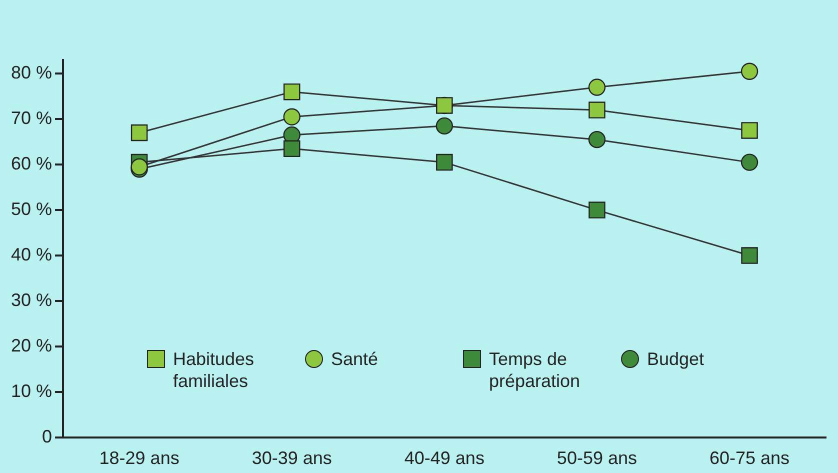 The height and width of the screenshot is (473, 838). What do you see at coordinates (139, 458) in the screenshot?
I see `x-tick-label: 18-29 ans` at bounding box center [139, 458].